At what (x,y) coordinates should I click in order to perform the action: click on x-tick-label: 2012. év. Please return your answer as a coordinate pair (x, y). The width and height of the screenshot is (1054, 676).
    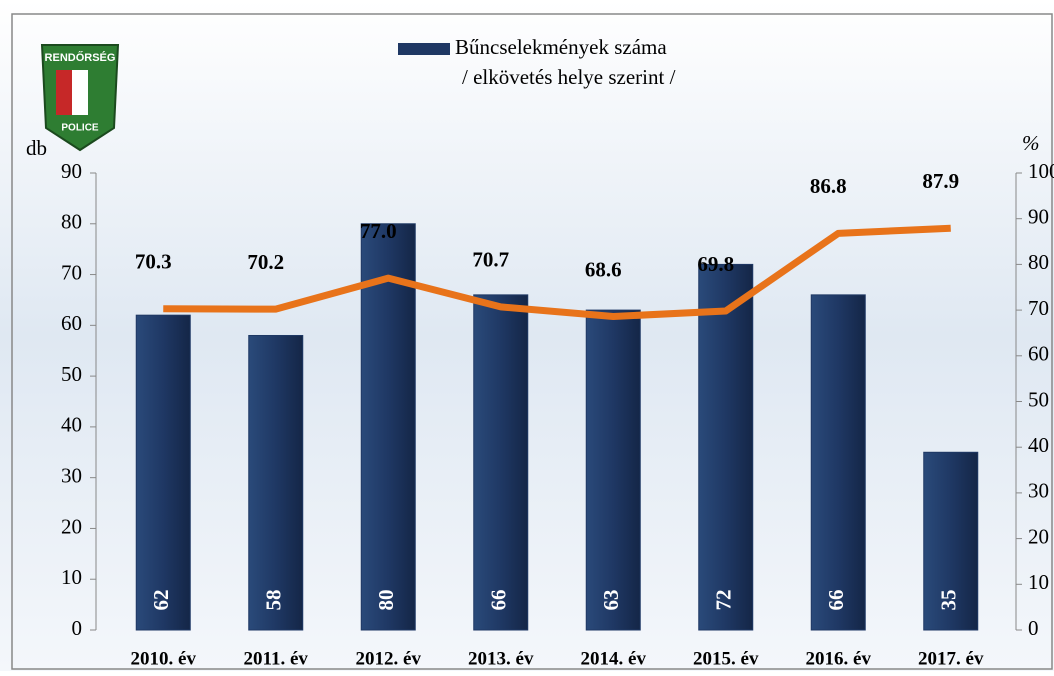
    Looking at the image, I should click on (389, 658).